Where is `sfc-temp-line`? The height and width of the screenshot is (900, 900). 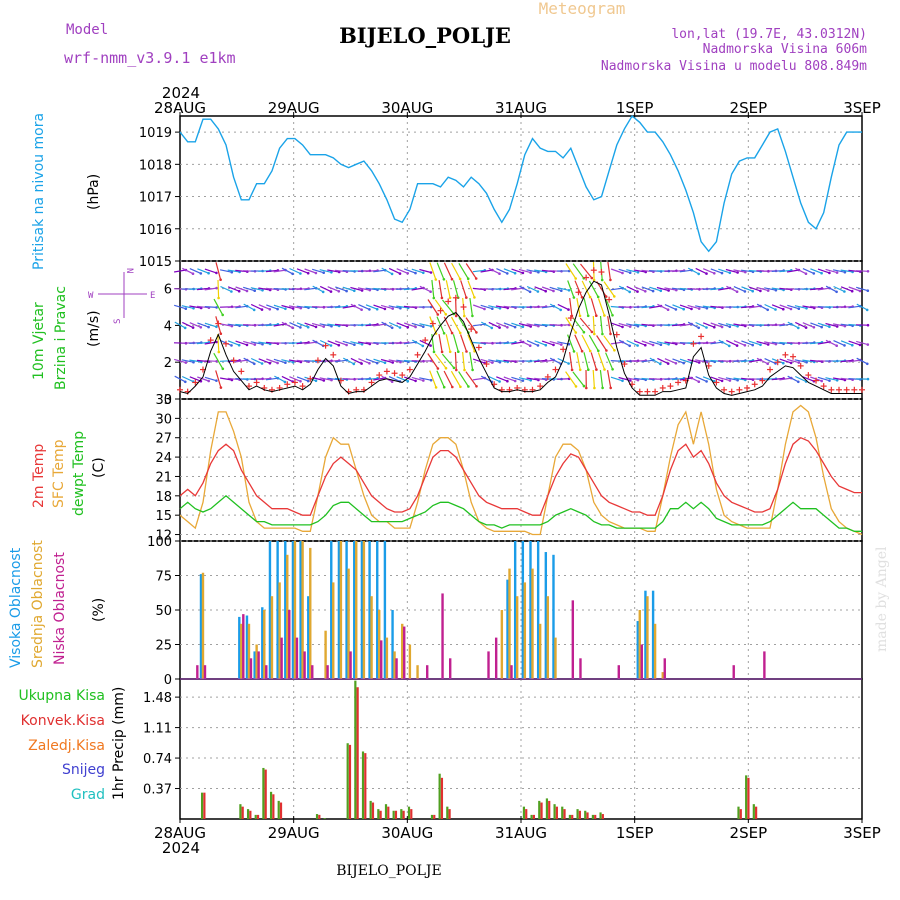
sfc-temp-line is located at coordinates (521, 470).